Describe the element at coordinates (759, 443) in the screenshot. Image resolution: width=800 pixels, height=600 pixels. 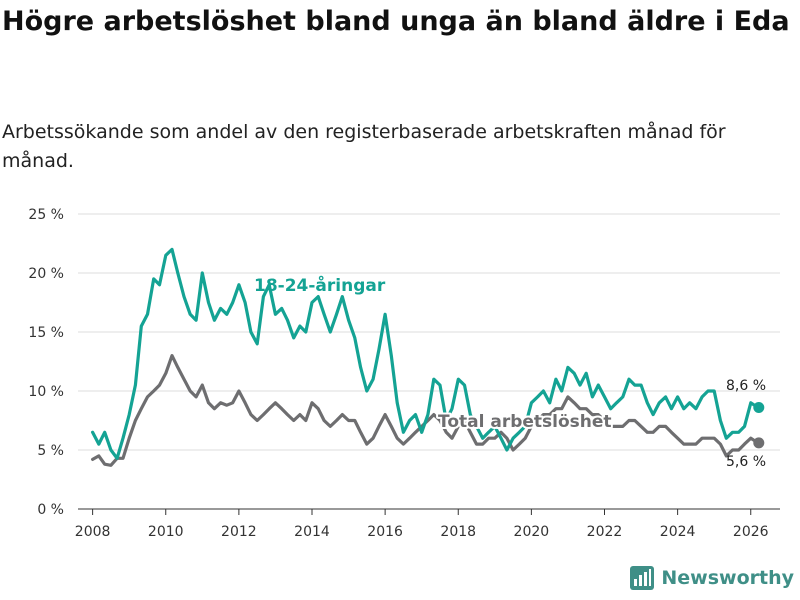
I see `end-marker-total` at that location.